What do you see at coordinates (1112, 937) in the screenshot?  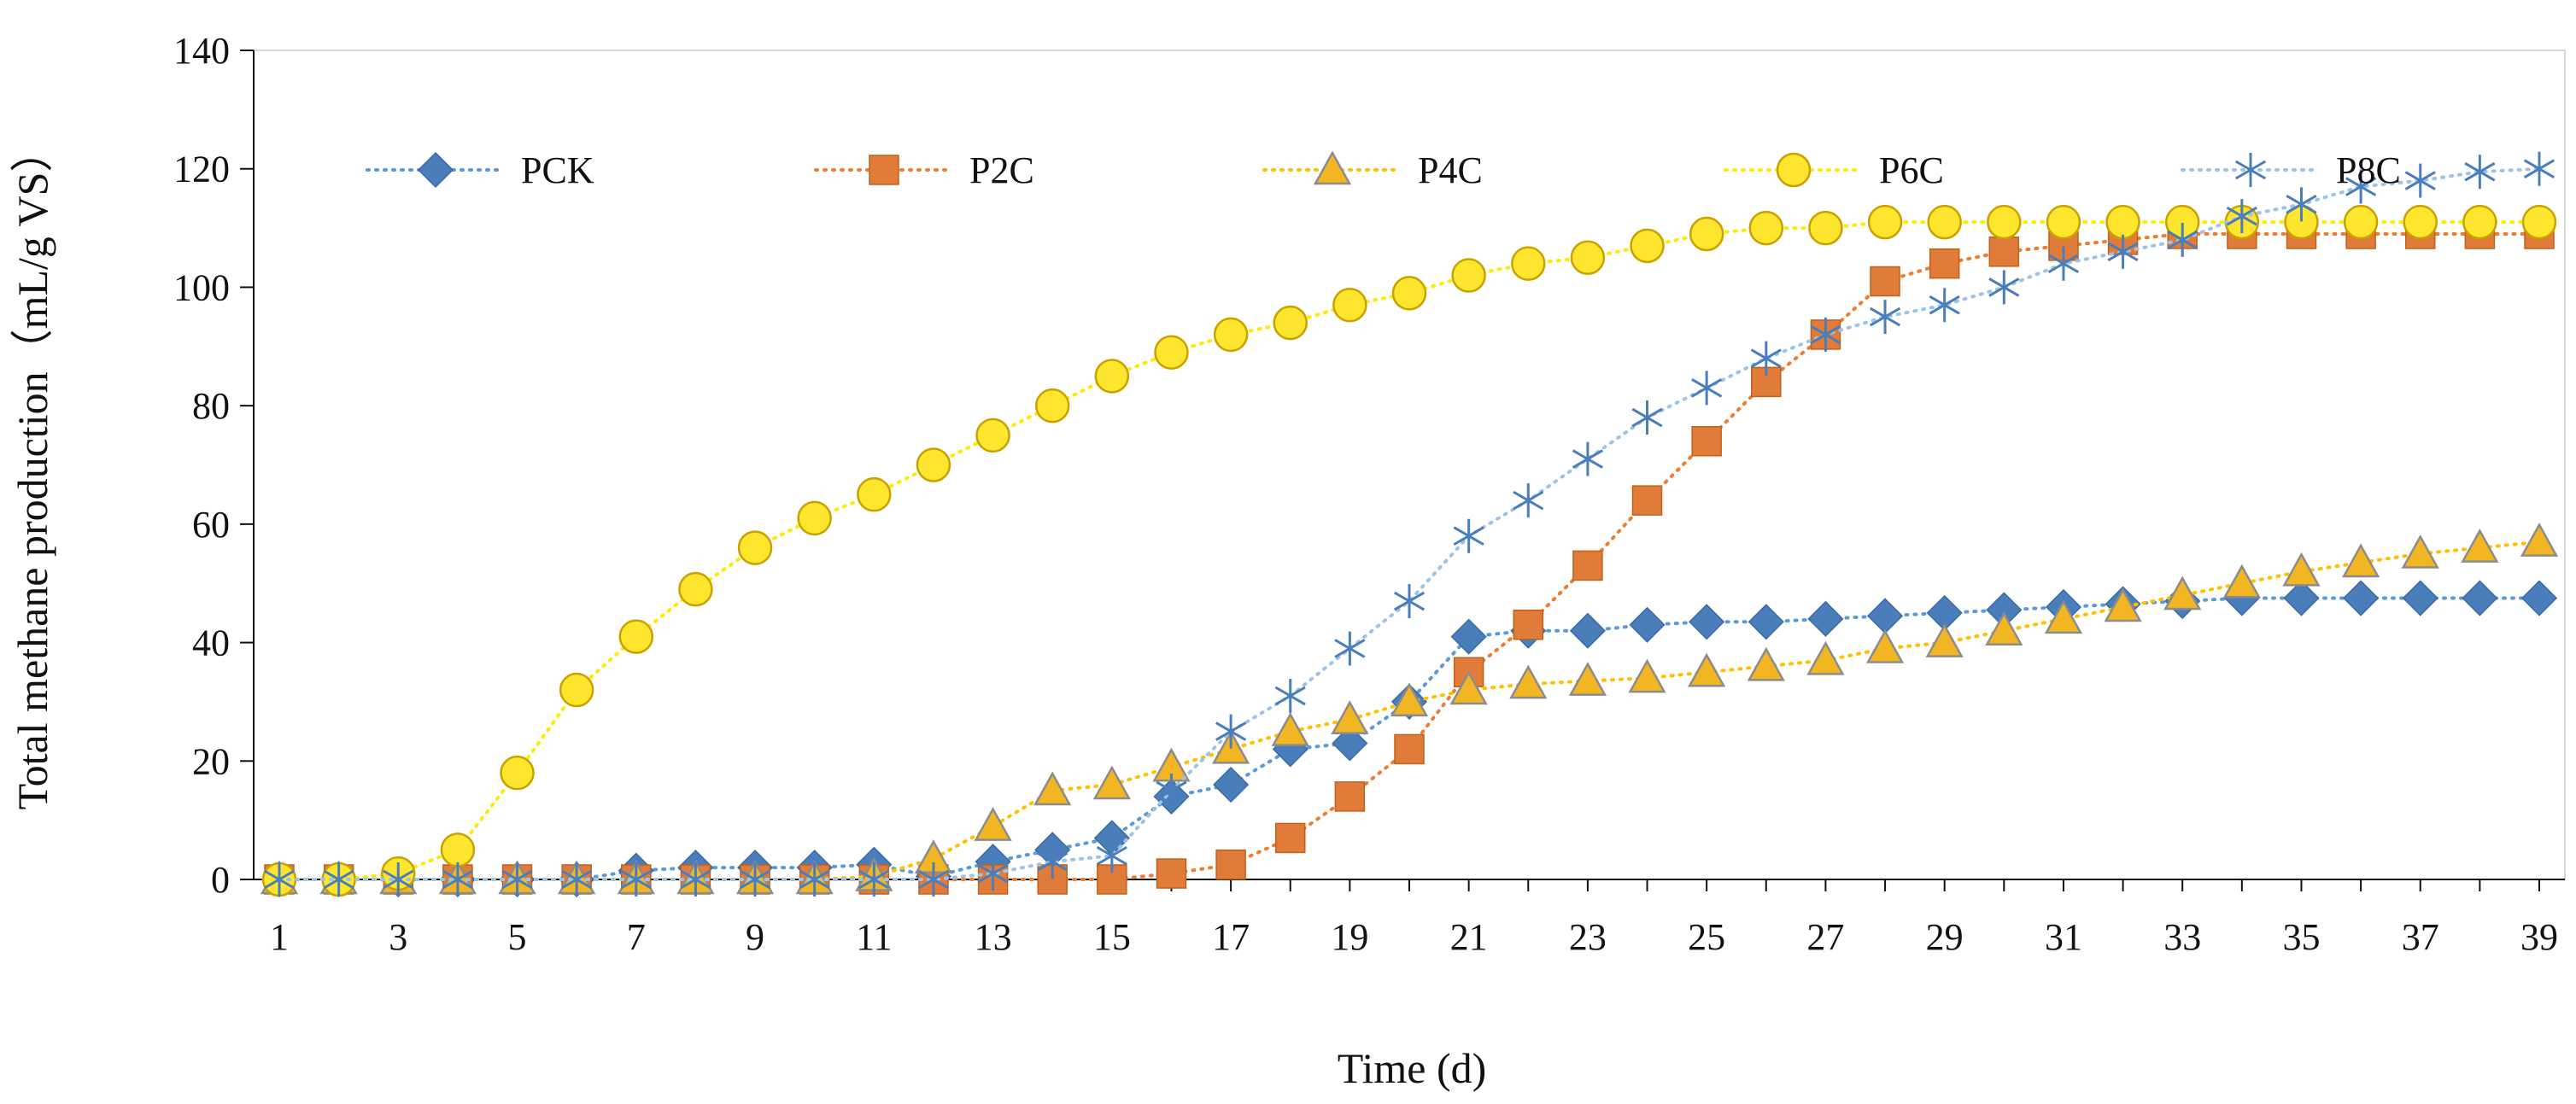 I see `x-tick-label: 15` at bounding box center [1112, 937].